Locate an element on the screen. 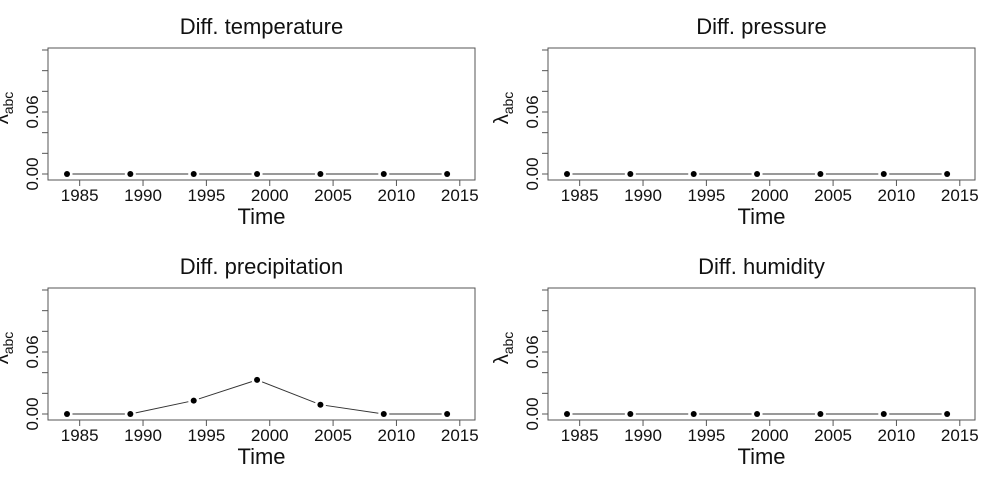 This screenshot has width=1000, height=480. chart-title: Diff. temperature is located at coordinates (261, 26).